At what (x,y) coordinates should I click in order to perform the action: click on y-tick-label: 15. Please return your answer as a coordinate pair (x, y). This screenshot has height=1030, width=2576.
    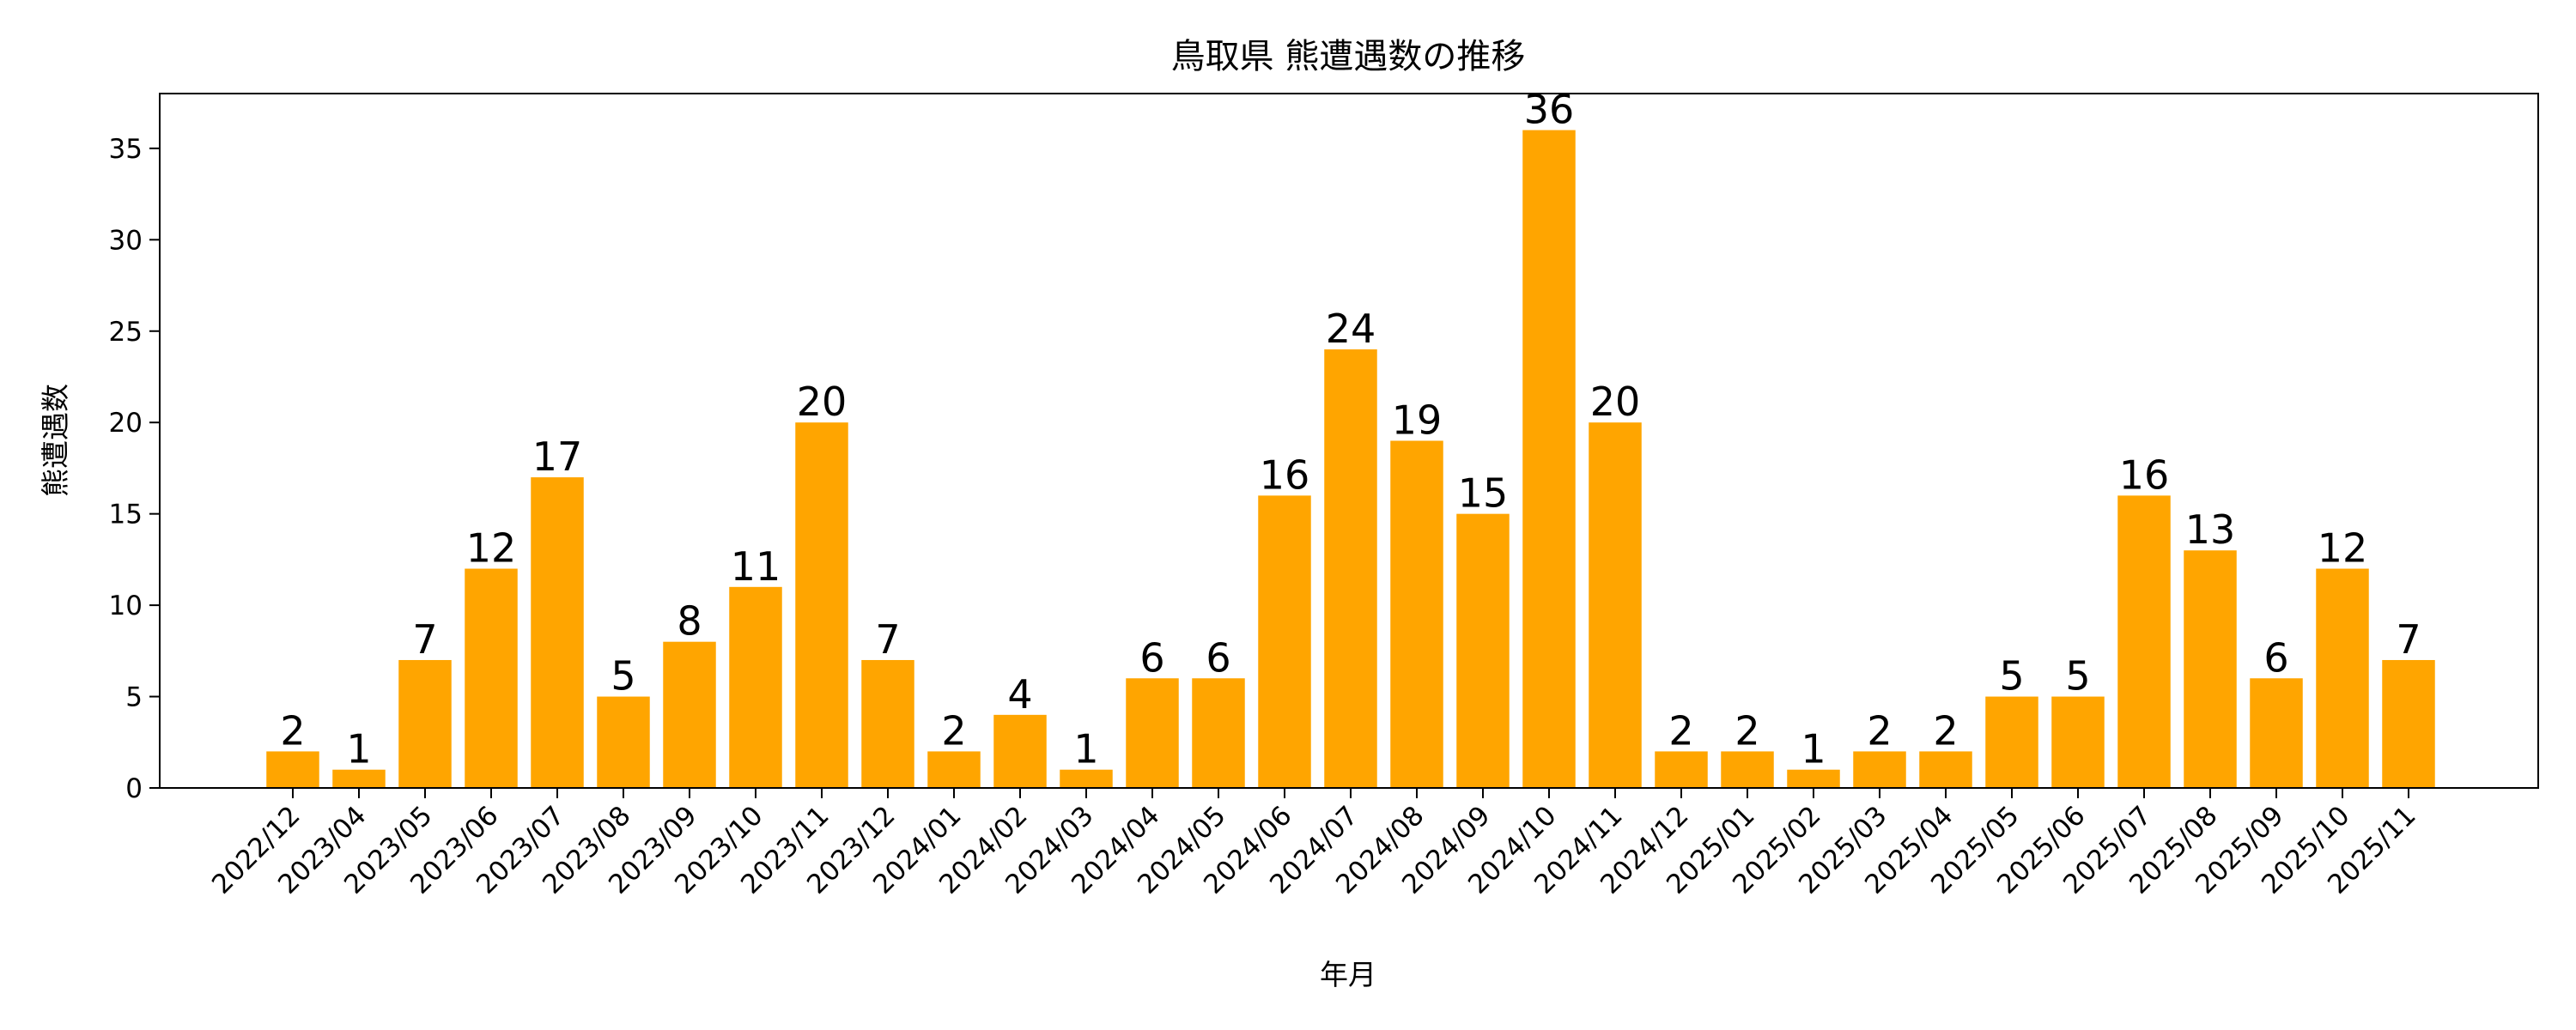
    Looking at the image, I should click on (126, 515).